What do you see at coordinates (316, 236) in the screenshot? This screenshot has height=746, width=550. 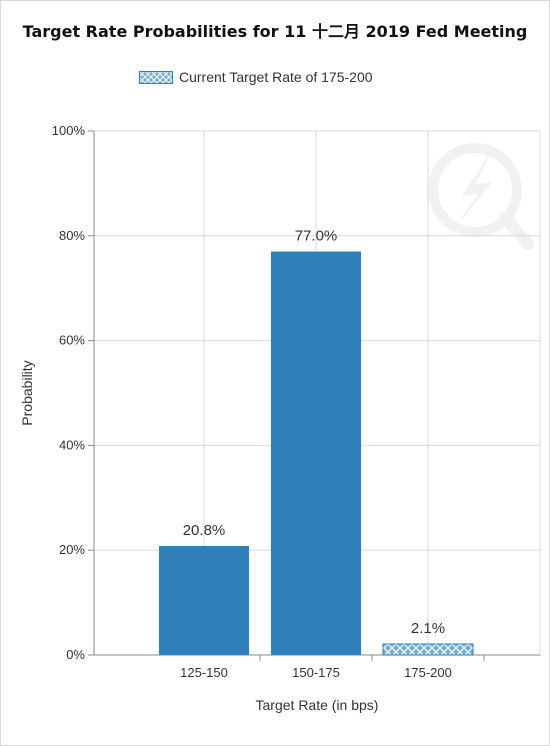 I see `data-label-150-175: 77.0%` at bounding box center [316, 236].